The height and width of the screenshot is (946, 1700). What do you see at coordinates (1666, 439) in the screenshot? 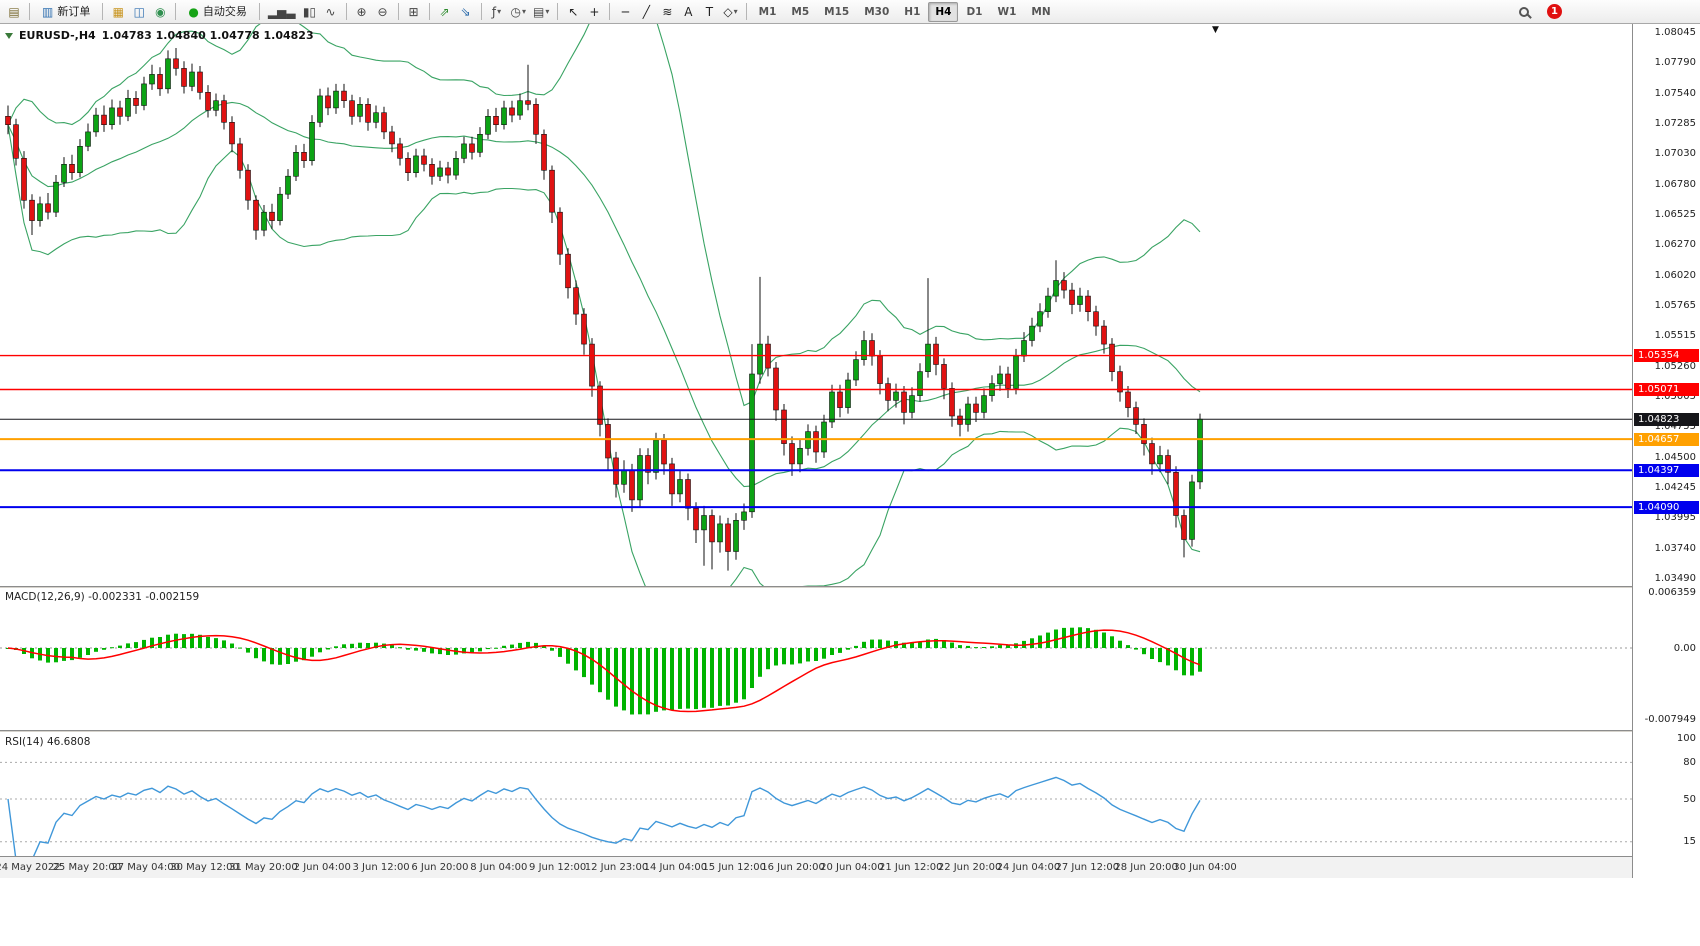
I see `price-level-tag: 1.04657` at bounding box center [1666, 439].